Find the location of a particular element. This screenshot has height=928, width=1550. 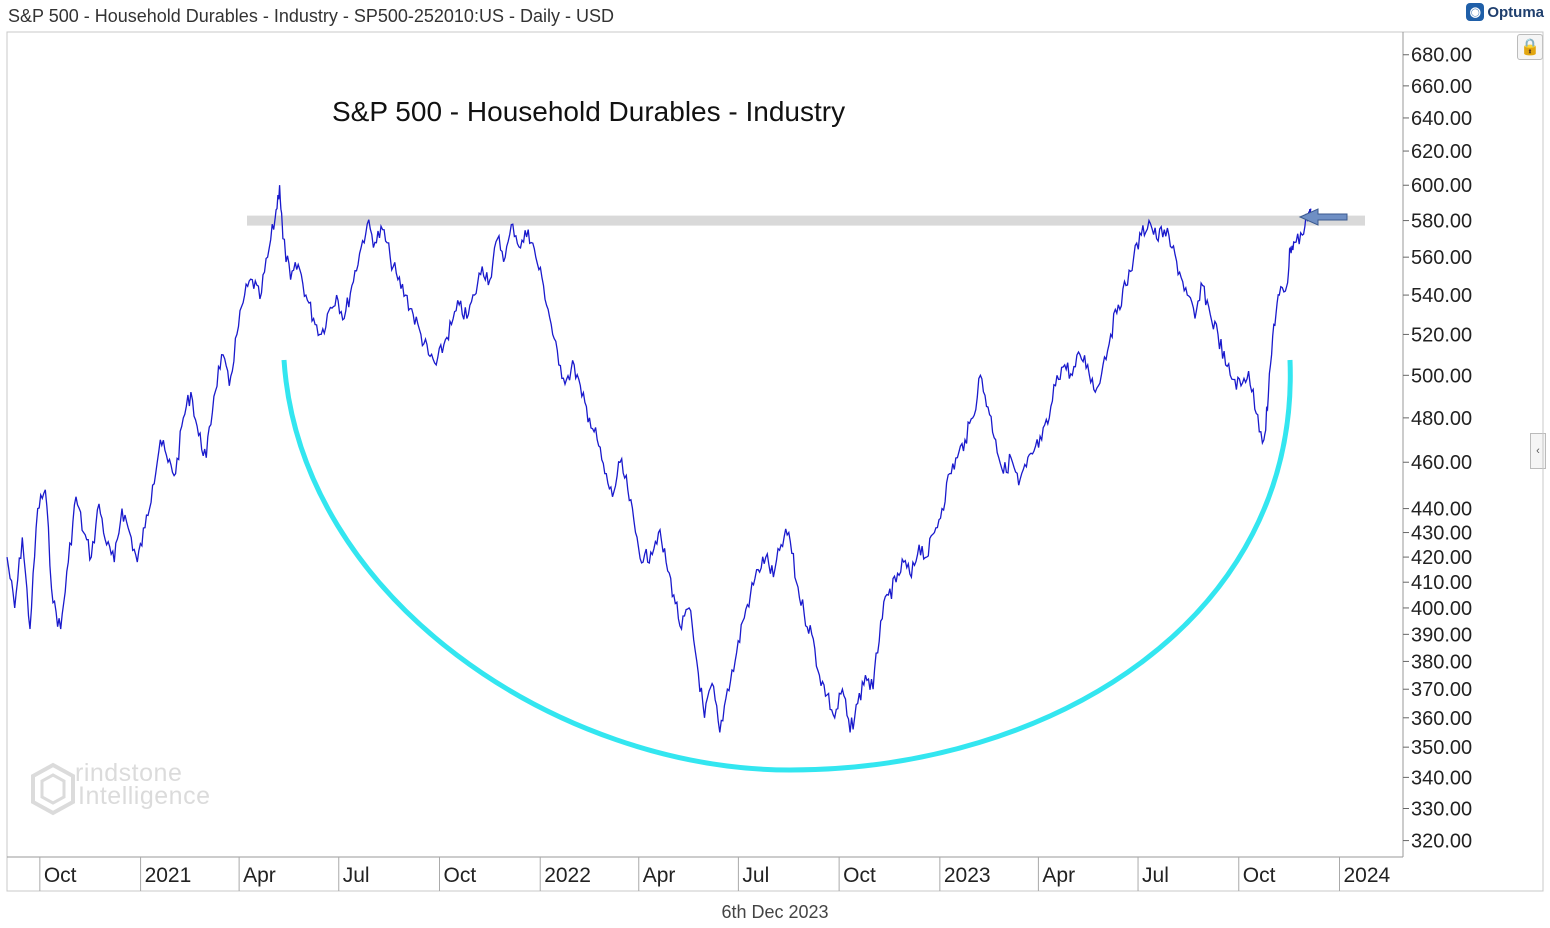

y-tick-label: 540.00 is located at coordinates (1441, 296).